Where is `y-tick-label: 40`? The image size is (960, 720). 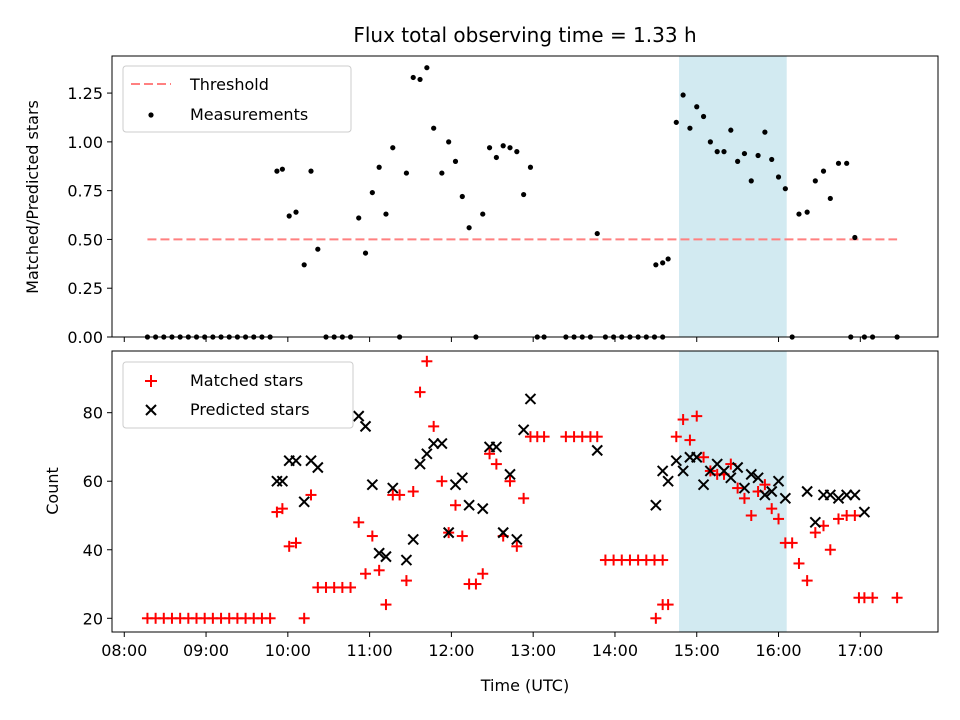 y-tick-label: 40 is located at coordinates (93, 550).